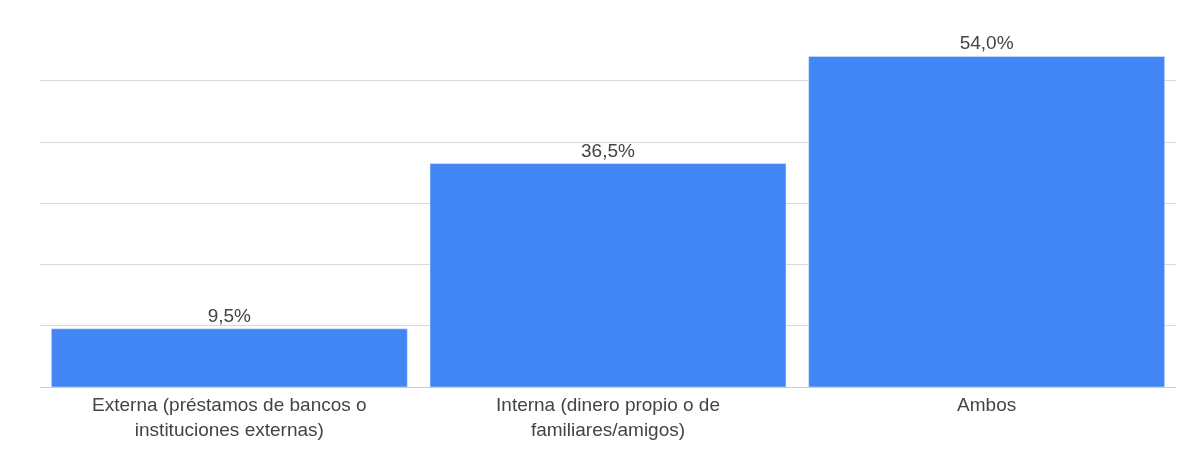  What do you see at coordinates (608, 416) in the screenshot?
I see `x-tick-label: Interna (dinero propio o de familiares/amigos)` at bounding box center [608, 416].